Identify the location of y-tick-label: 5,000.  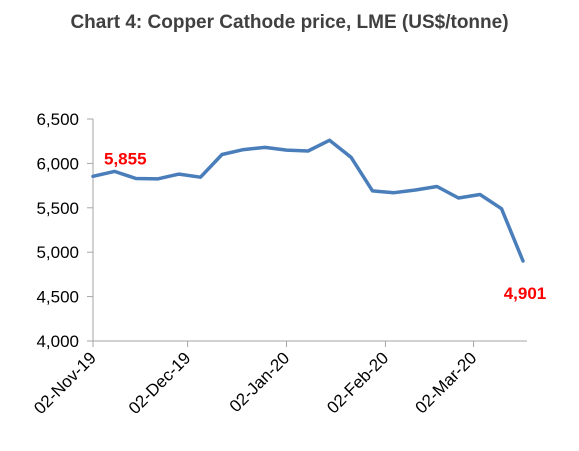
(57, 252).